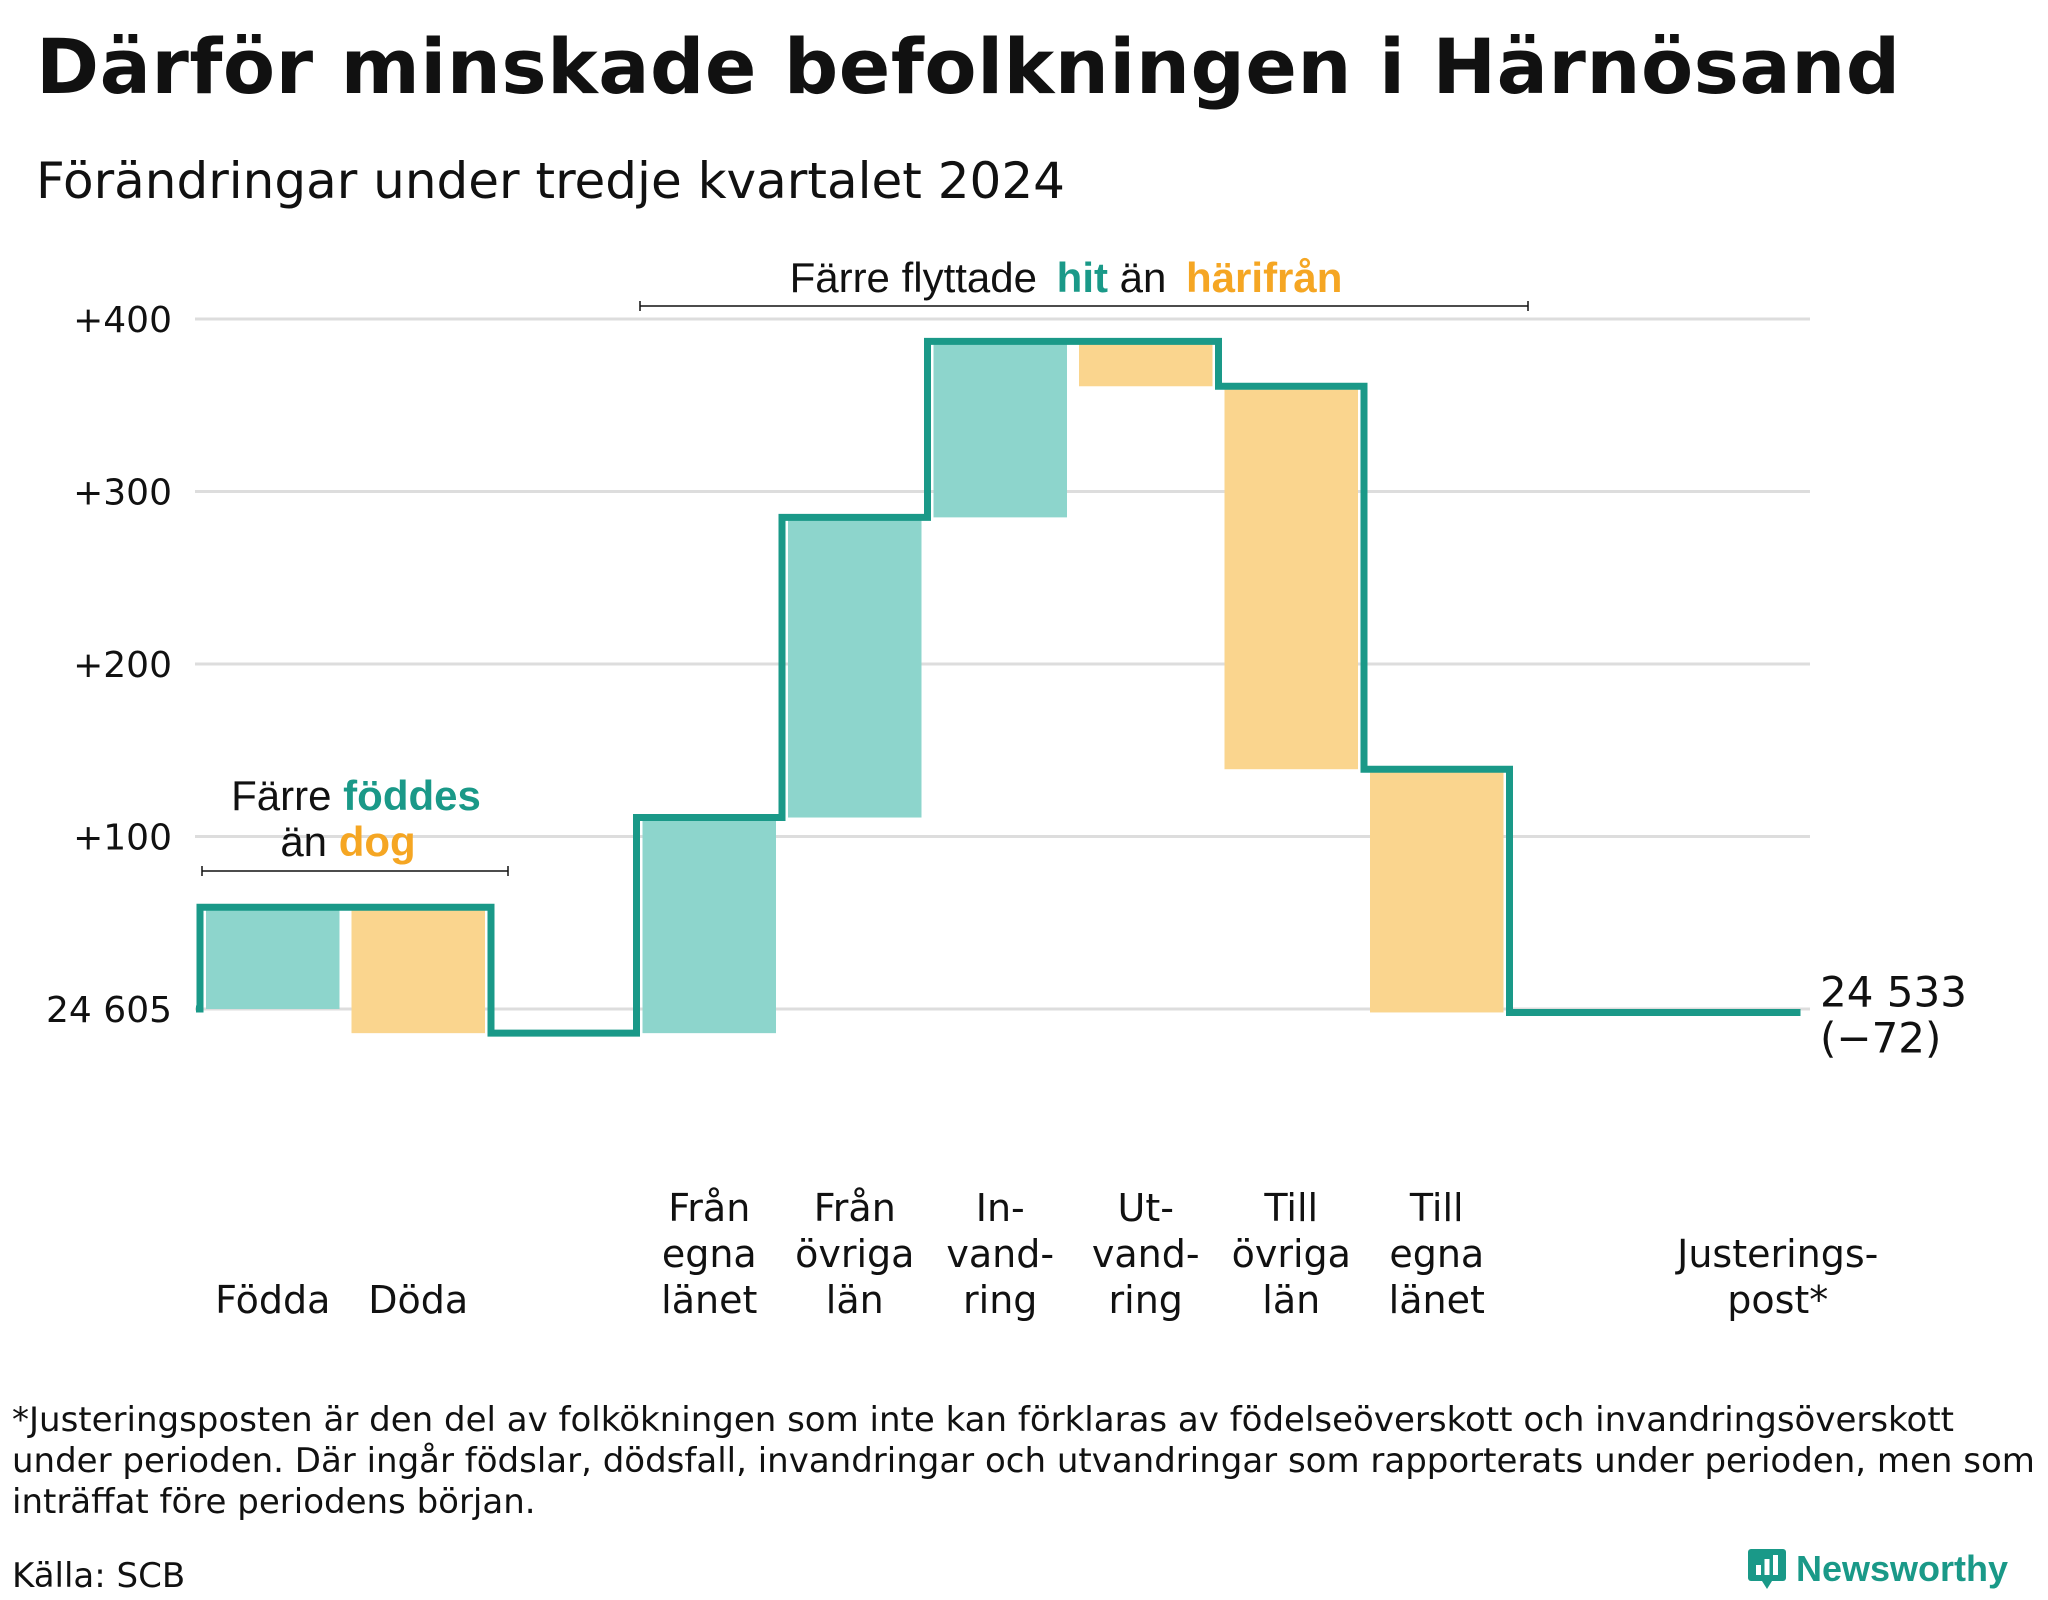 The image size is (2048, 1600). Describe the element at coordinates (1066, 277) in the screenshot. I see `annotation-moves: Färre flyttade hit än härifrån` at that location.